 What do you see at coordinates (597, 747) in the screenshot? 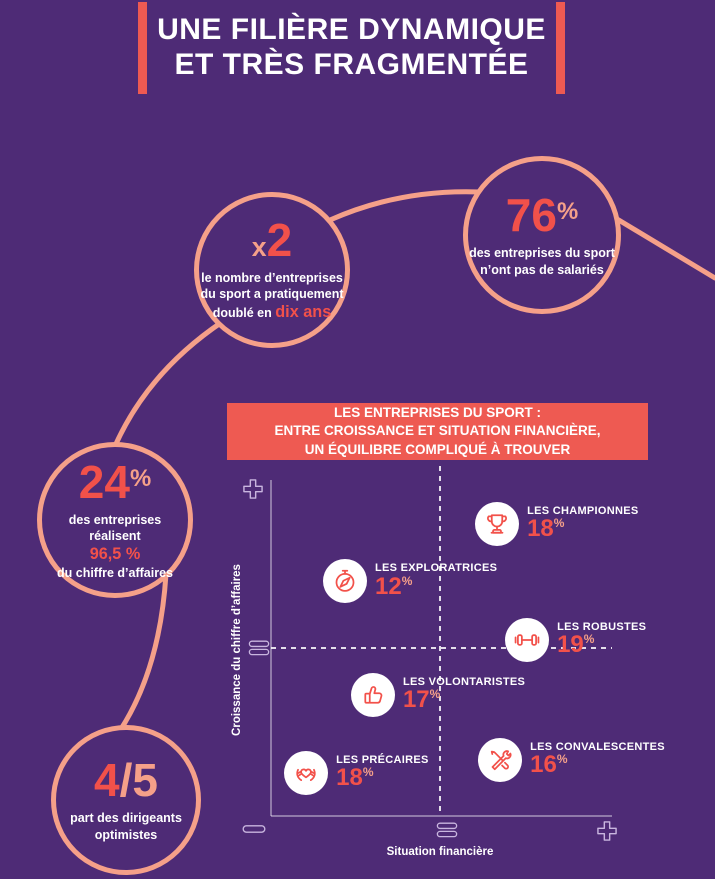
I see `chart-point-label: LES CONVALESCENTES` at bounding box center [597, 747].